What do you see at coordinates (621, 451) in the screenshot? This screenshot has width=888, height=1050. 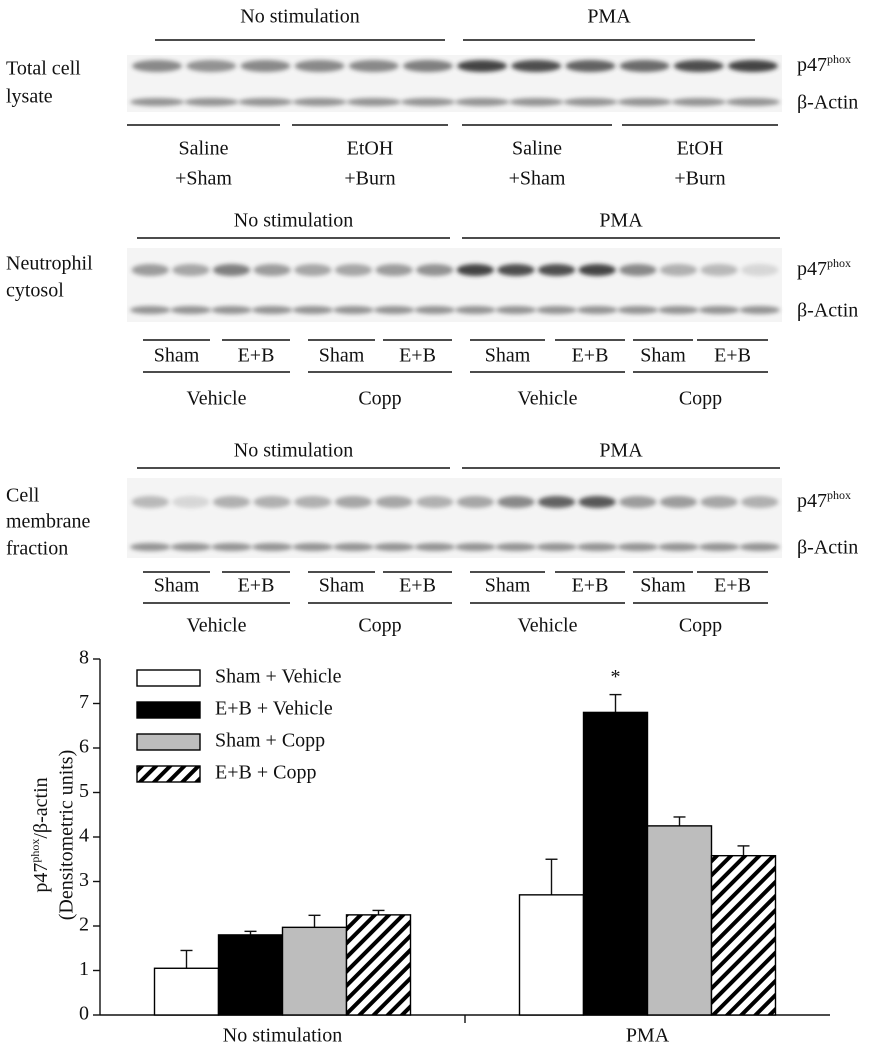 I see `group-label: PMA` at bounding box center [621, 451].